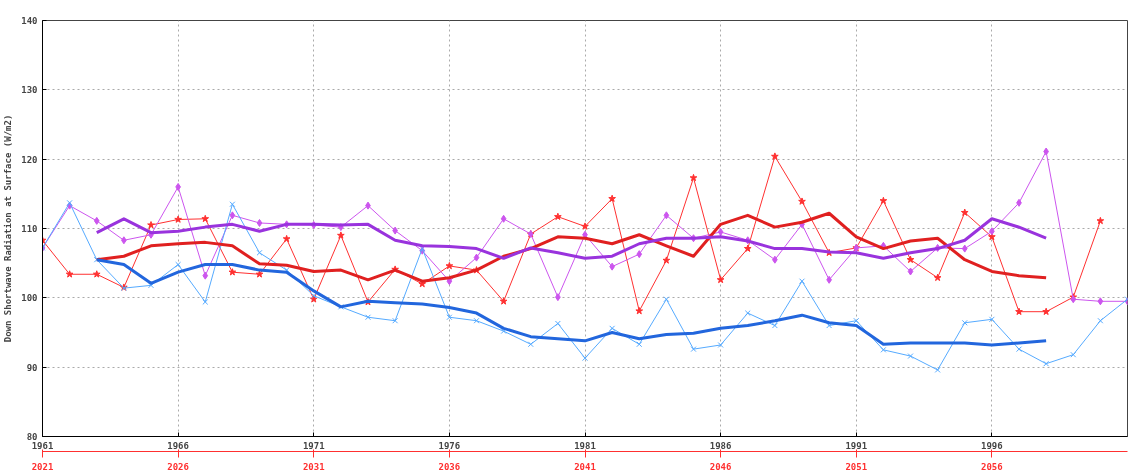 The height and width of the screenshot is (472, 1135). Describe the element at coordinates (585, 466) in the screenshot. I see `x2-tick-label: 2041` at that location.